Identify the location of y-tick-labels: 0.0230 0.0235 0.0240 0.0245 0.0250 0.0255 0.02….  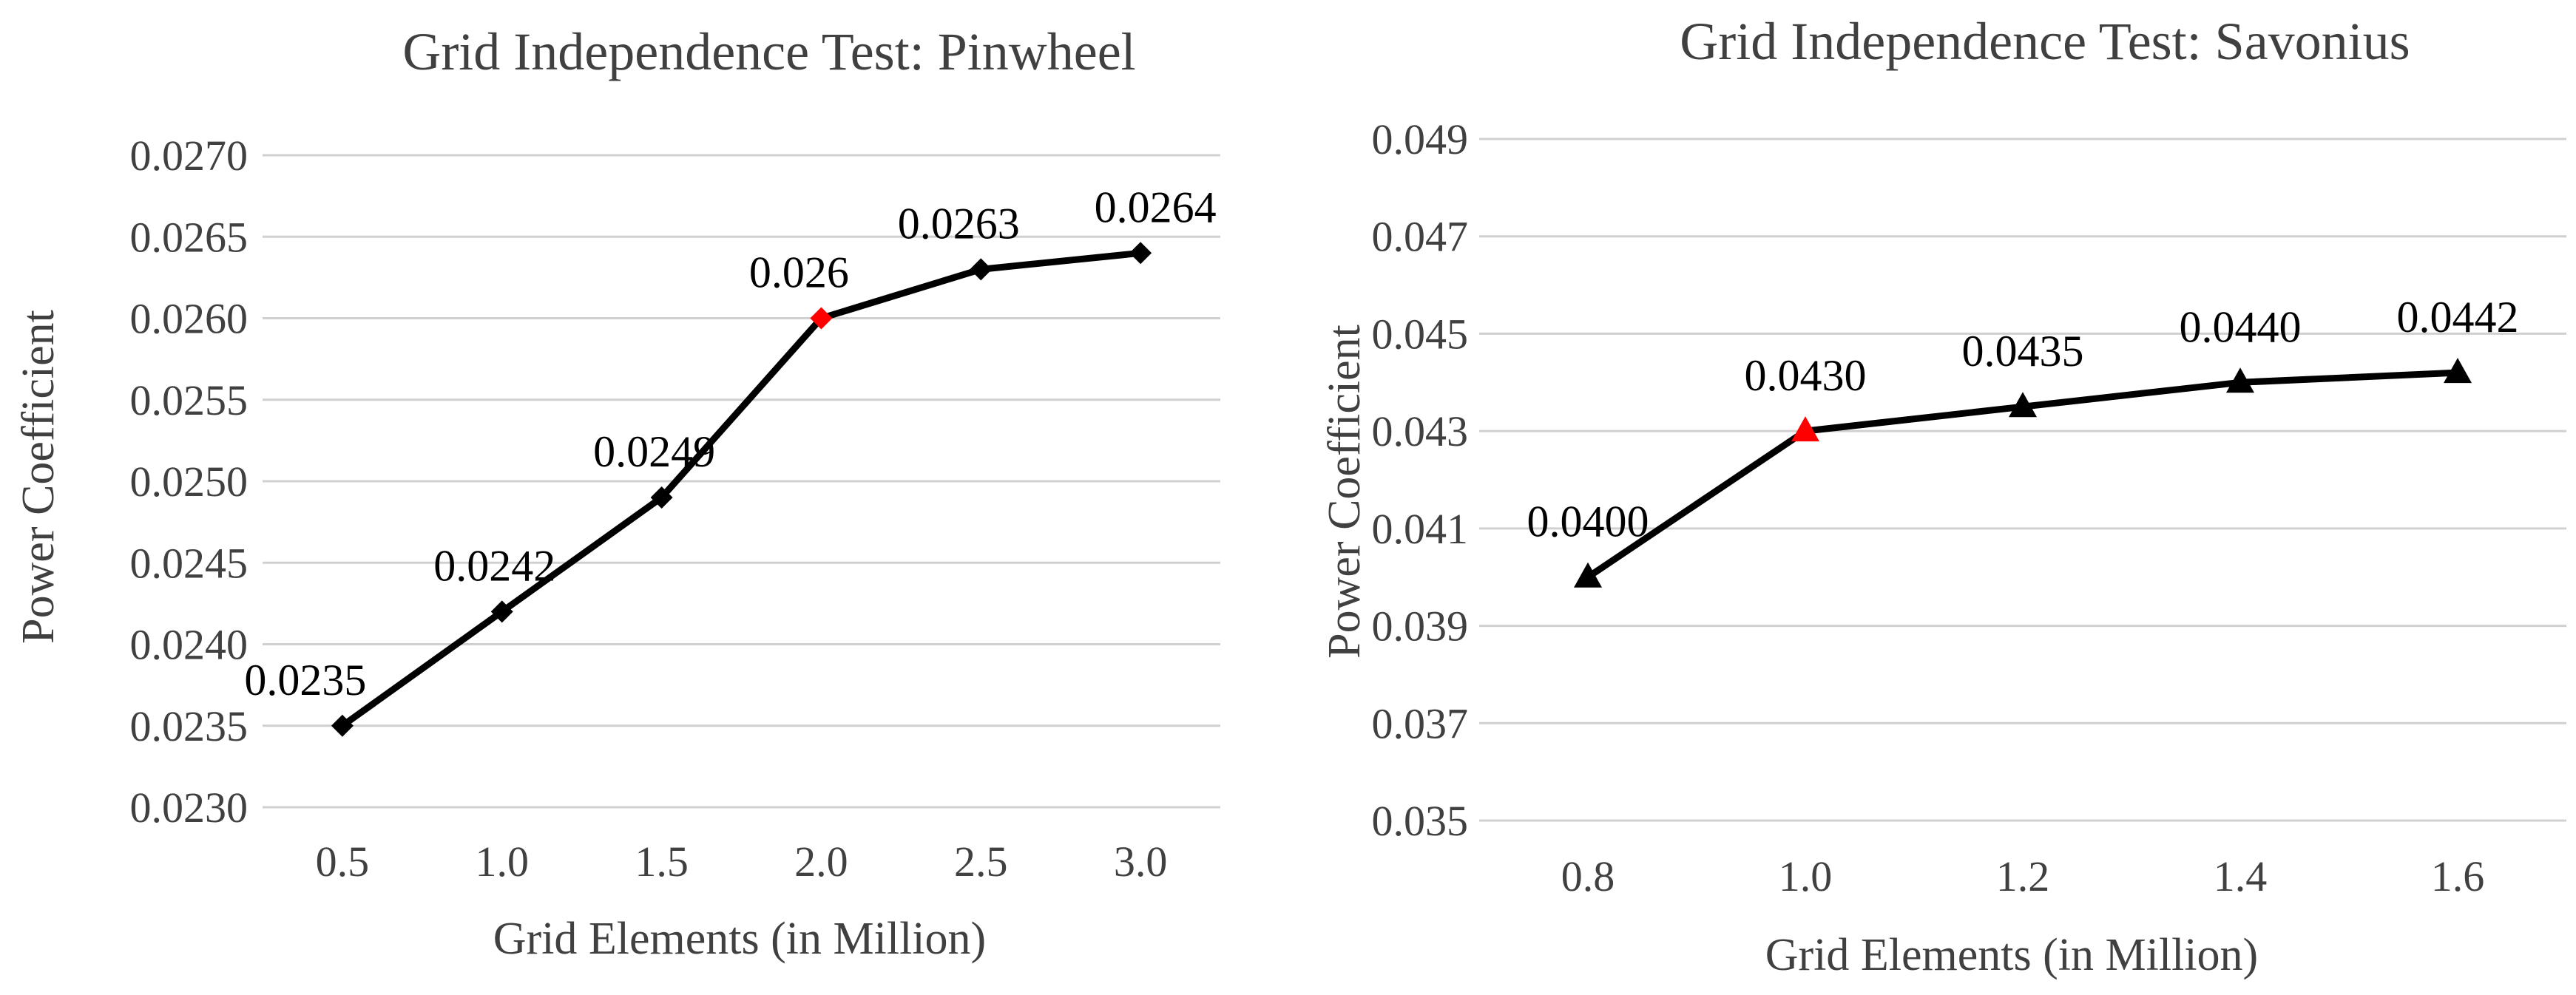
(189, 482).